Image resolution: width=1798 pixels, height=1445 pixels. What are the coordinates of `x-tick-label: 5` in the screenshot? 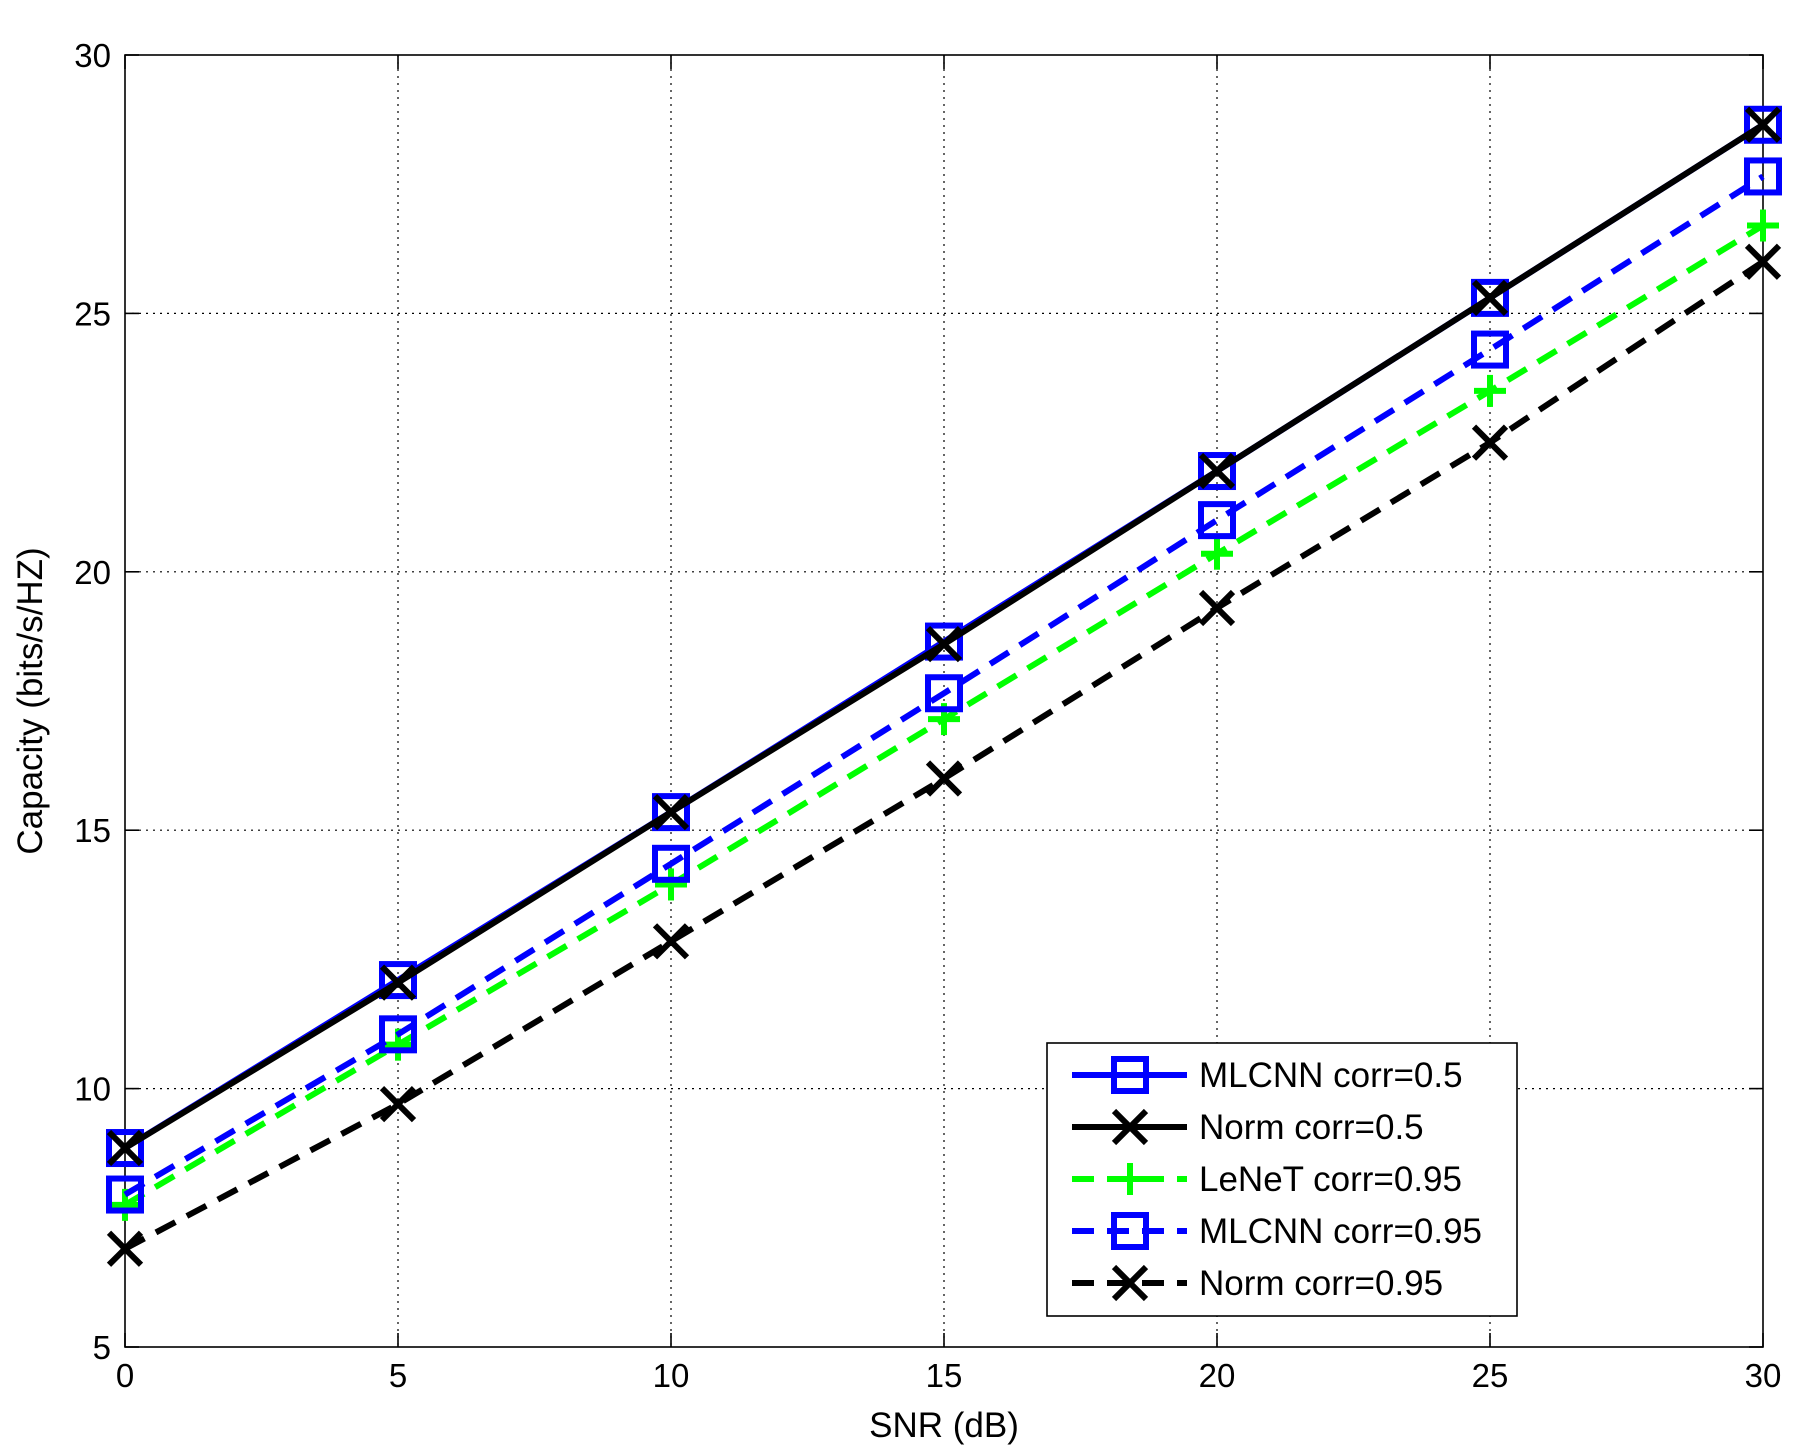 It's located at (398, 1375).